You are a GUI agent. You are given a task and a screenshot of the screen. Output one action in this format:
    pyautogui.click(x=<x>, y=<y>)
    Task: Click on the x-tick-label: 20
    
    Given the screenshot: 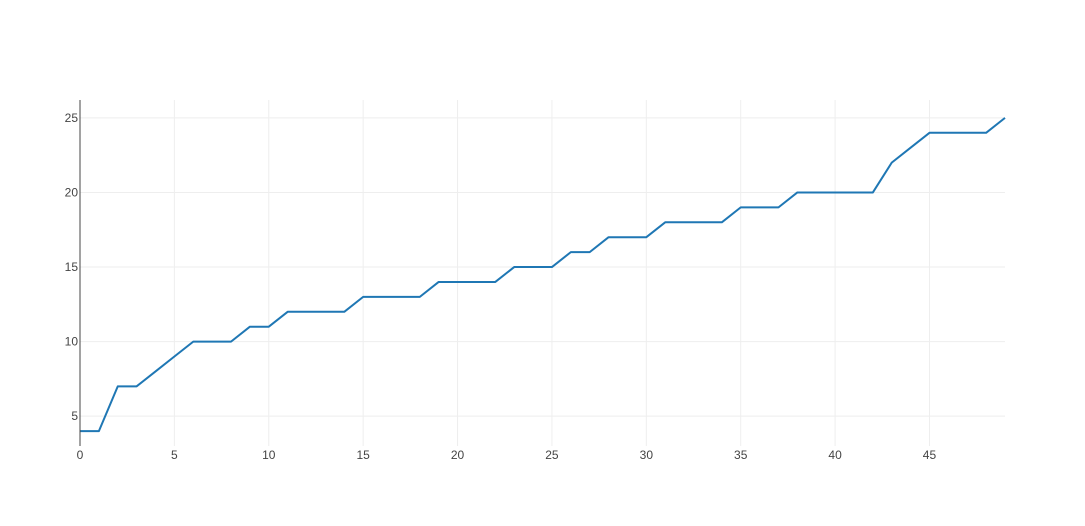 What is the action you would take?
    pyautogui.click(x=458, y=455)
    